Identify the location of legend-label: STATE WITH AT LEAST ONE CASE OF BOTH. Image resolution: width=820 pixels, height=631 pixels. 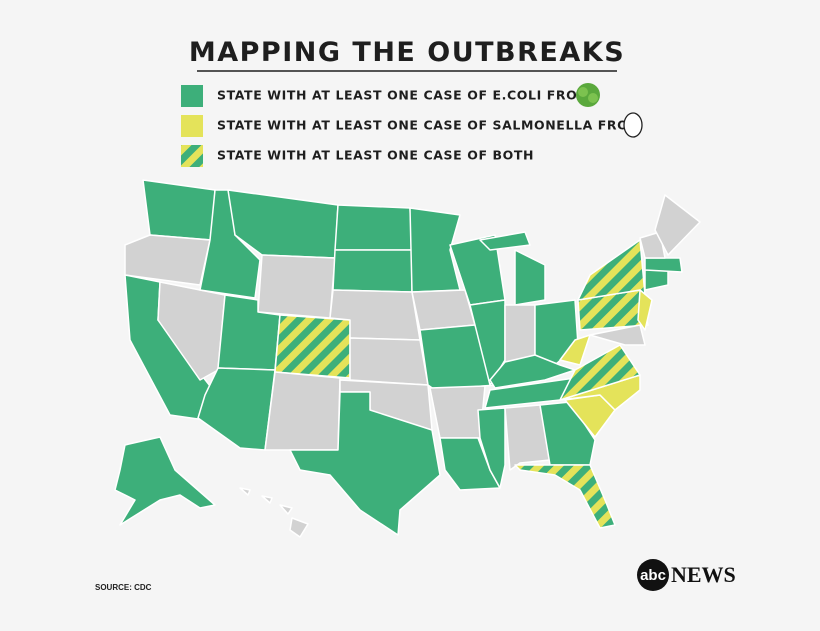
(375, 155).